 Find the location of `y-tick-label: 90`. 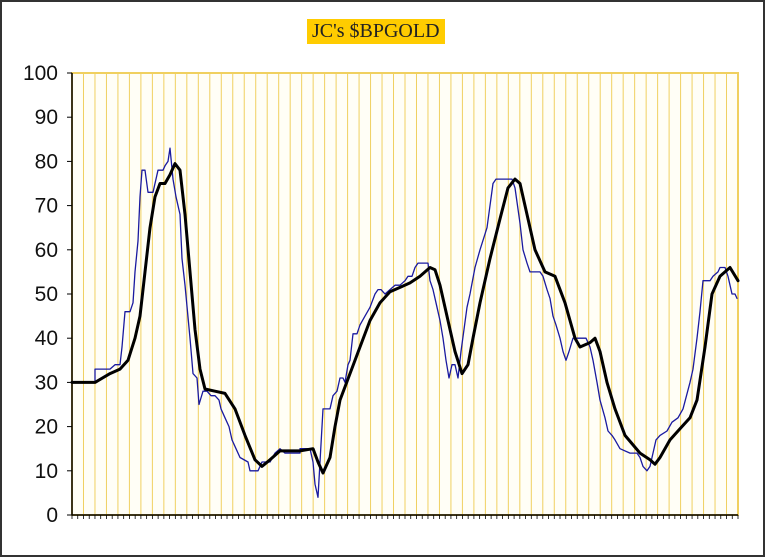

y-tick-label: 90 is located at coordinates (46, 117).